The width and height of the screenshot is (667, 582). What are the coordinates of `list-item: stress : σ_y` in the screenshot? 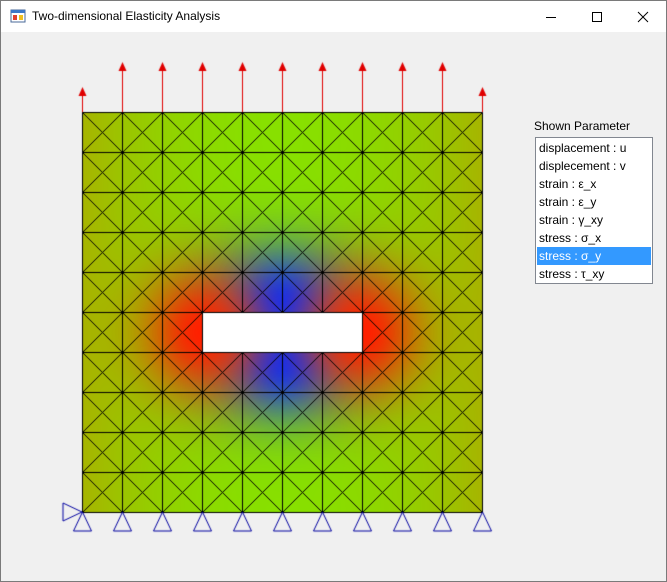 It's located at (594, 256).